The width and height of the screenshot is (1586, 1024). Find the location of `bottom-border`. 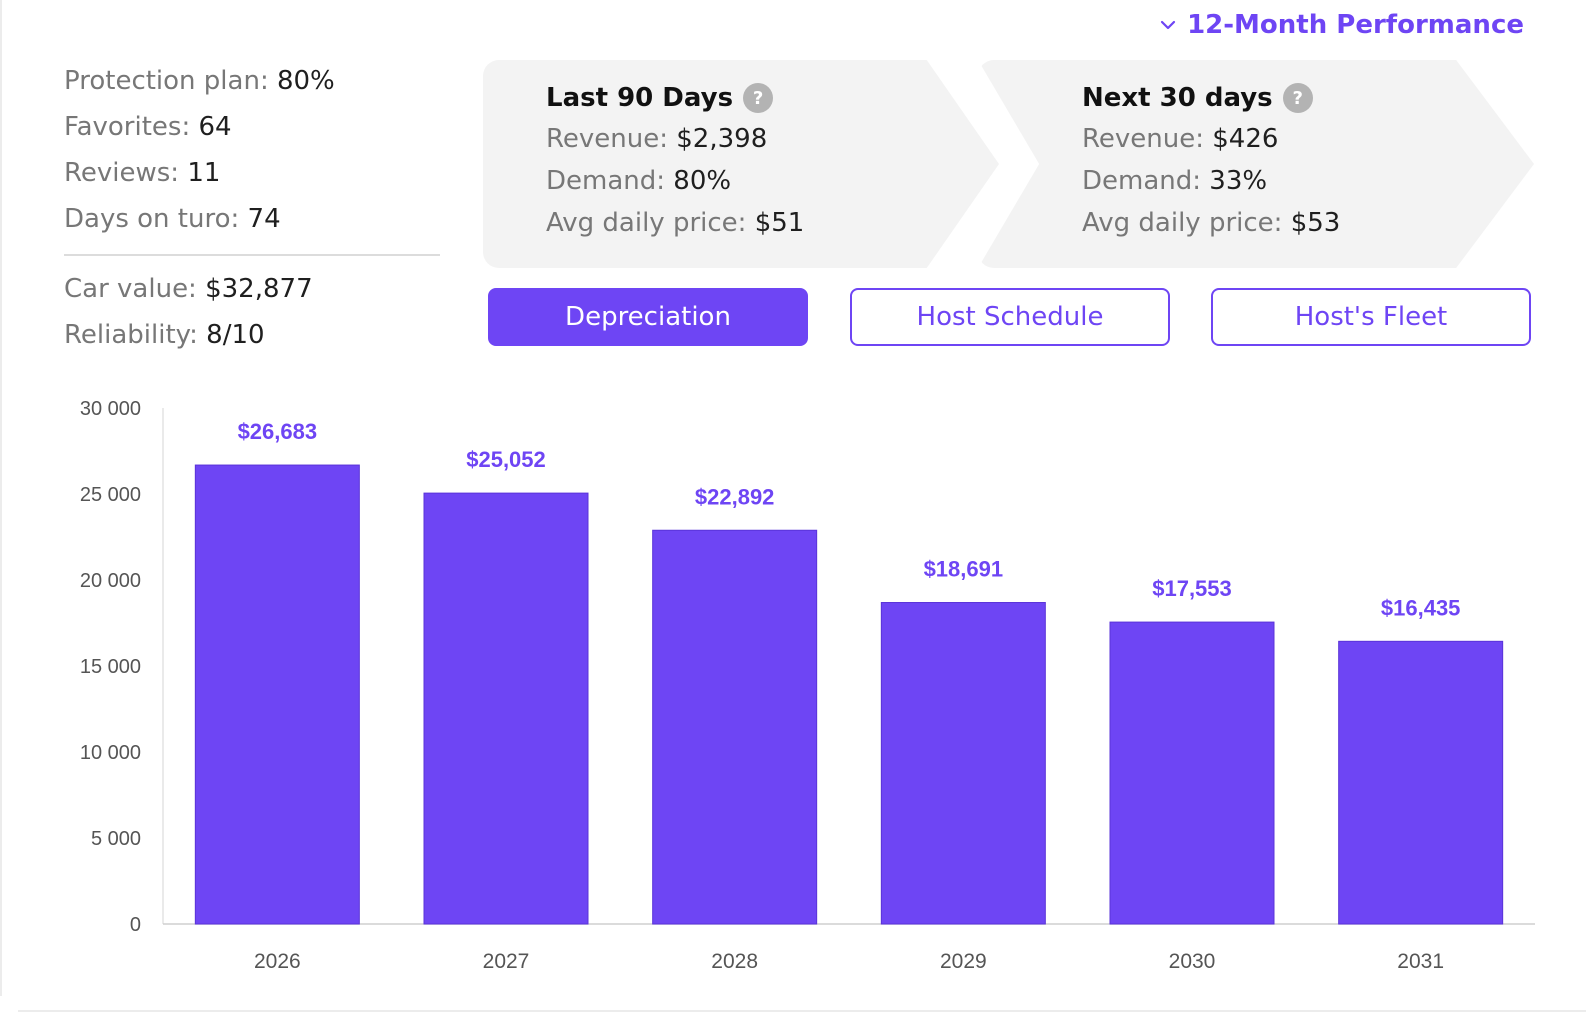

bottom-border is located at coordinates (802, 1011).